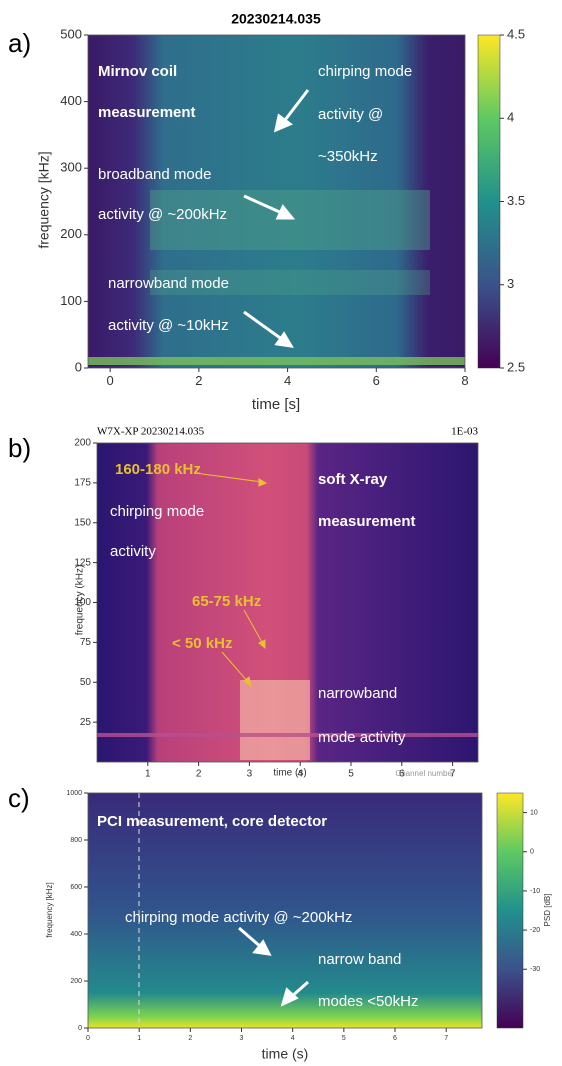 The width and height of the screenshot is (562, 1066). I want to click on colorbar-tick-label: 10, so click(534, 812).